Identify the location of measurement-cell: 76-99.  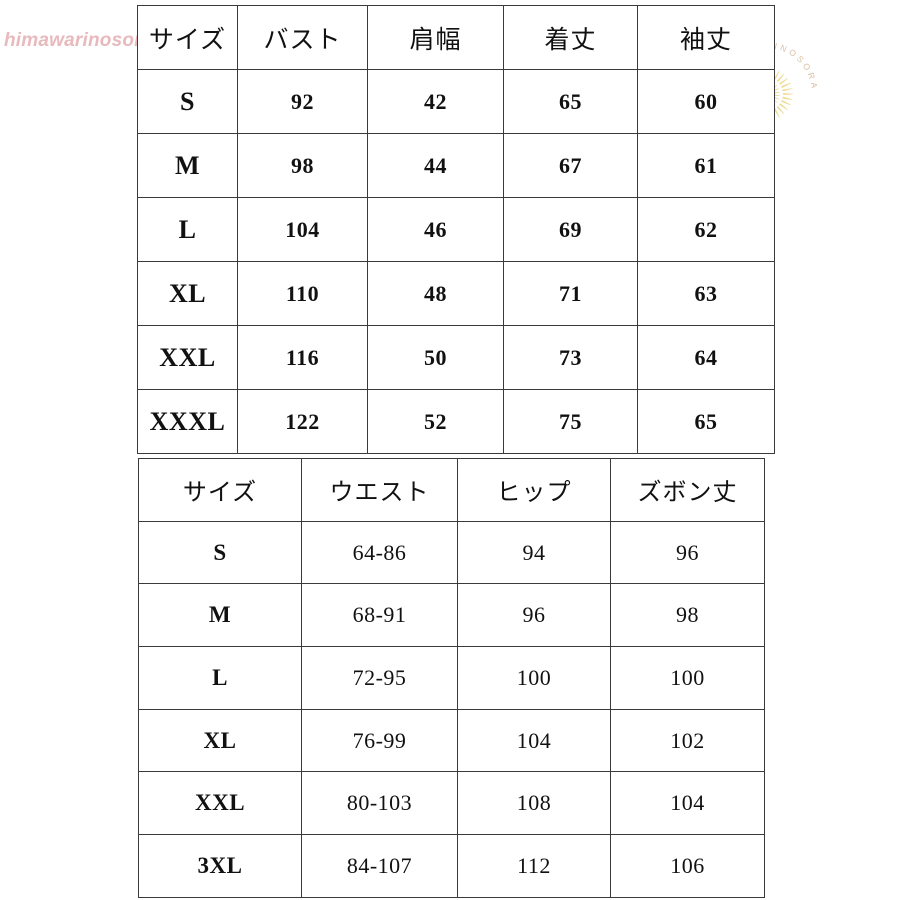
(379, 740).